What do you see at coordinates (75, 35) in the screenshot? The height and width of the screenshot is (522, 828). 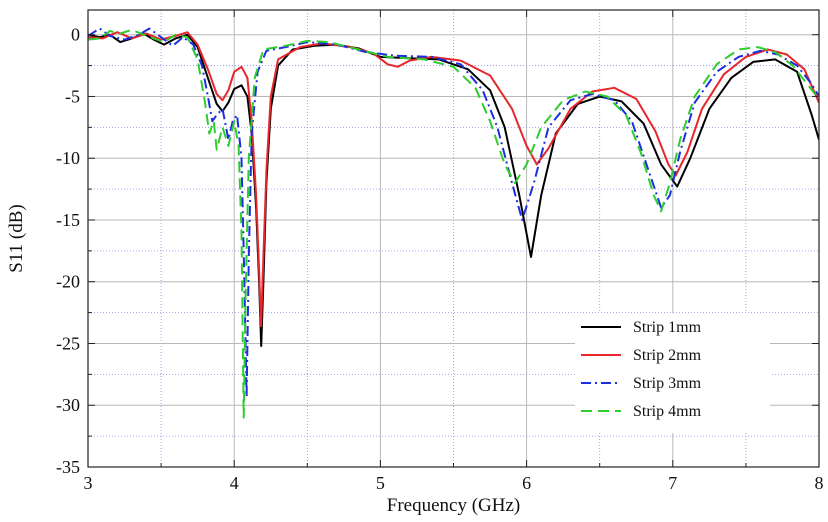 I see `y-tick-label: 0` at bounding box center [75, 35].